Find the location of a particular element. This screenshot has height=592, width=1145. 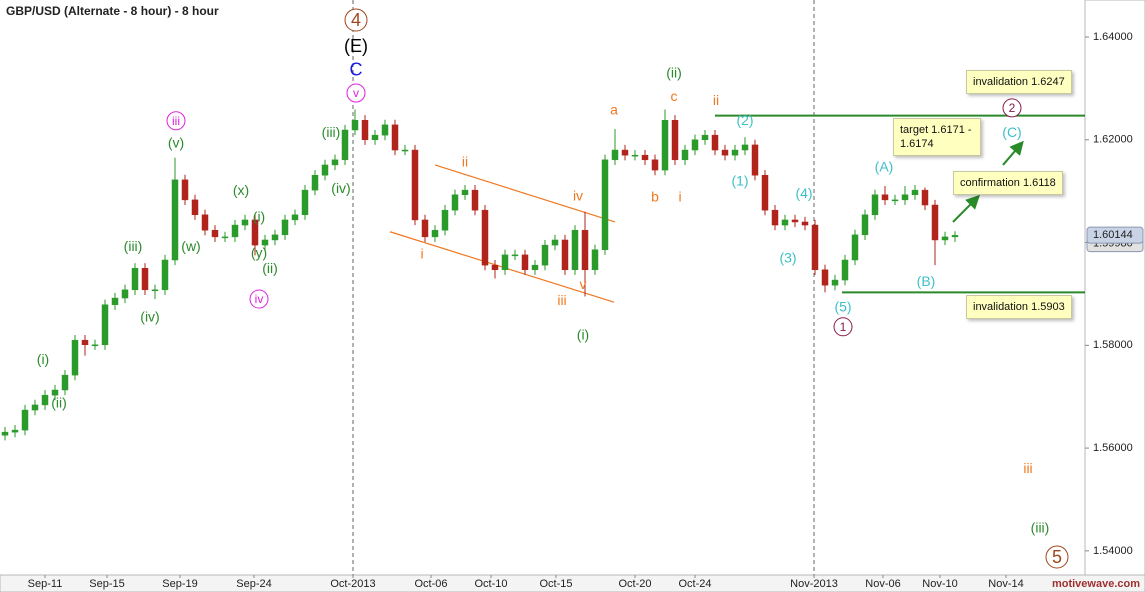

wave-label: (3) is located at coordinates (787, 258).